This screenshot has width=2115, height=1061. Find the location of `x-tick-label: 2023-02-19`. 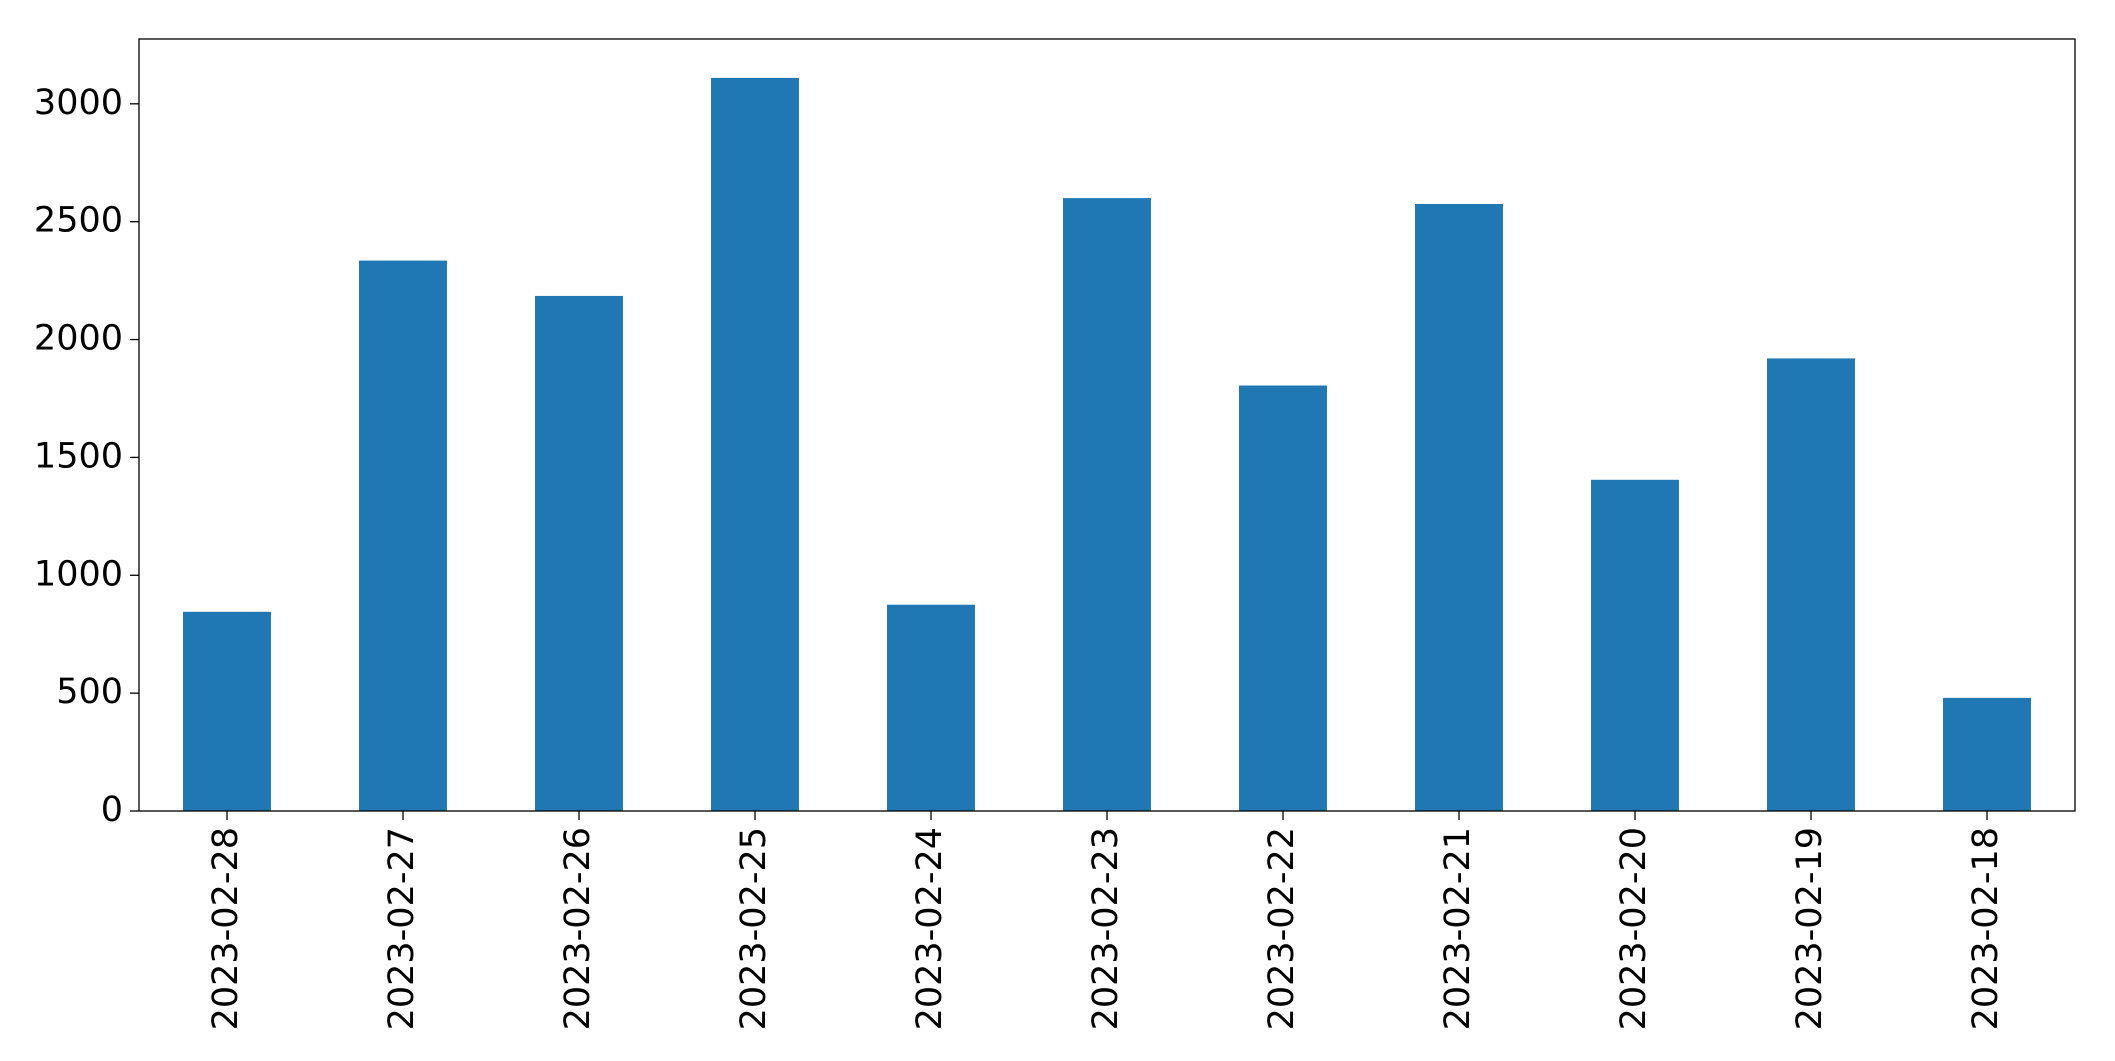

x-tick-label: 2023-02-19 is located at coordinates (1810, 928).